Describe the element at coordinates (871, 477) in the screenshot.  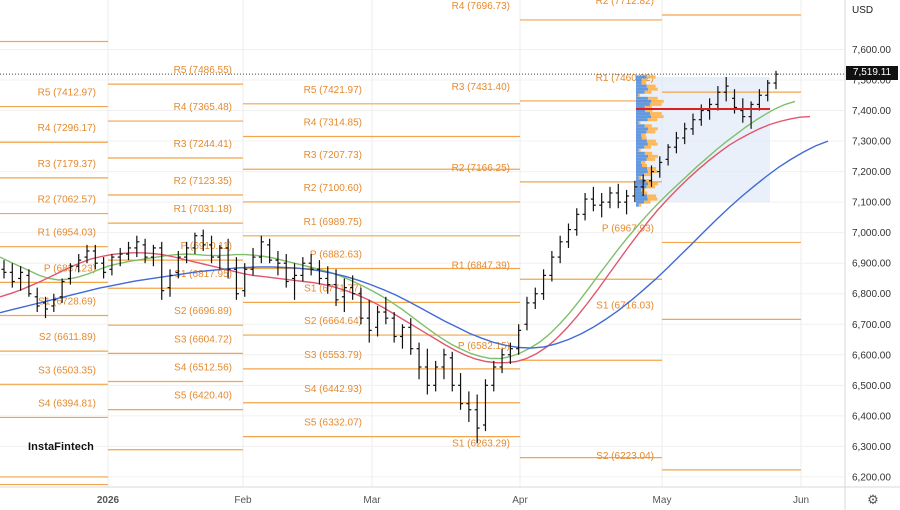
I see `y-tick-label: 6,200.00` at that location.